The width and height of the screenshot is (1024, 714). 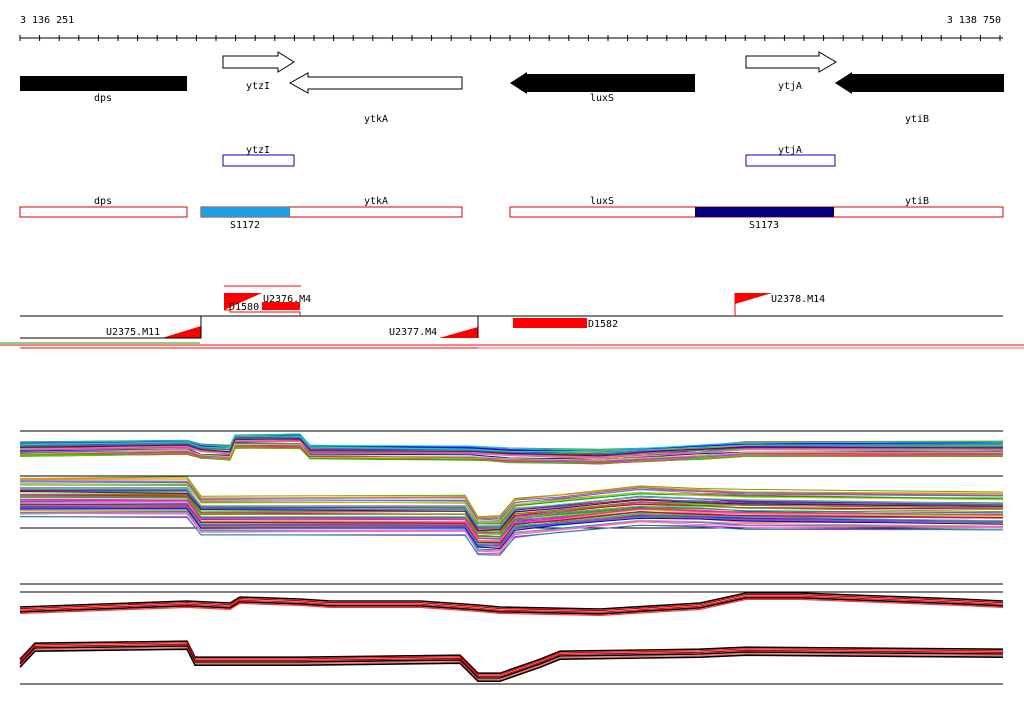 What do you see at coordinates (458, 332) in the screenshot?
I see `upshift-U2377-M4` at bounding box center [458, 332].